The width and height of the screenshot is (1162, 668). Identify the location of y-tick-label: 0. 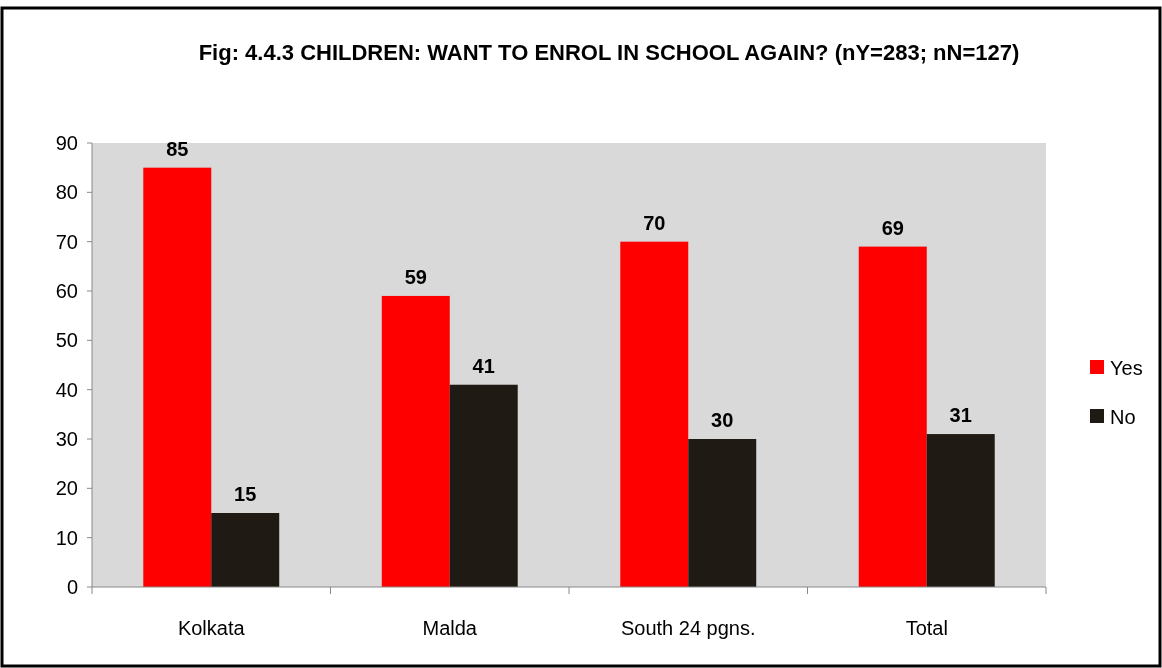
(72, 587).